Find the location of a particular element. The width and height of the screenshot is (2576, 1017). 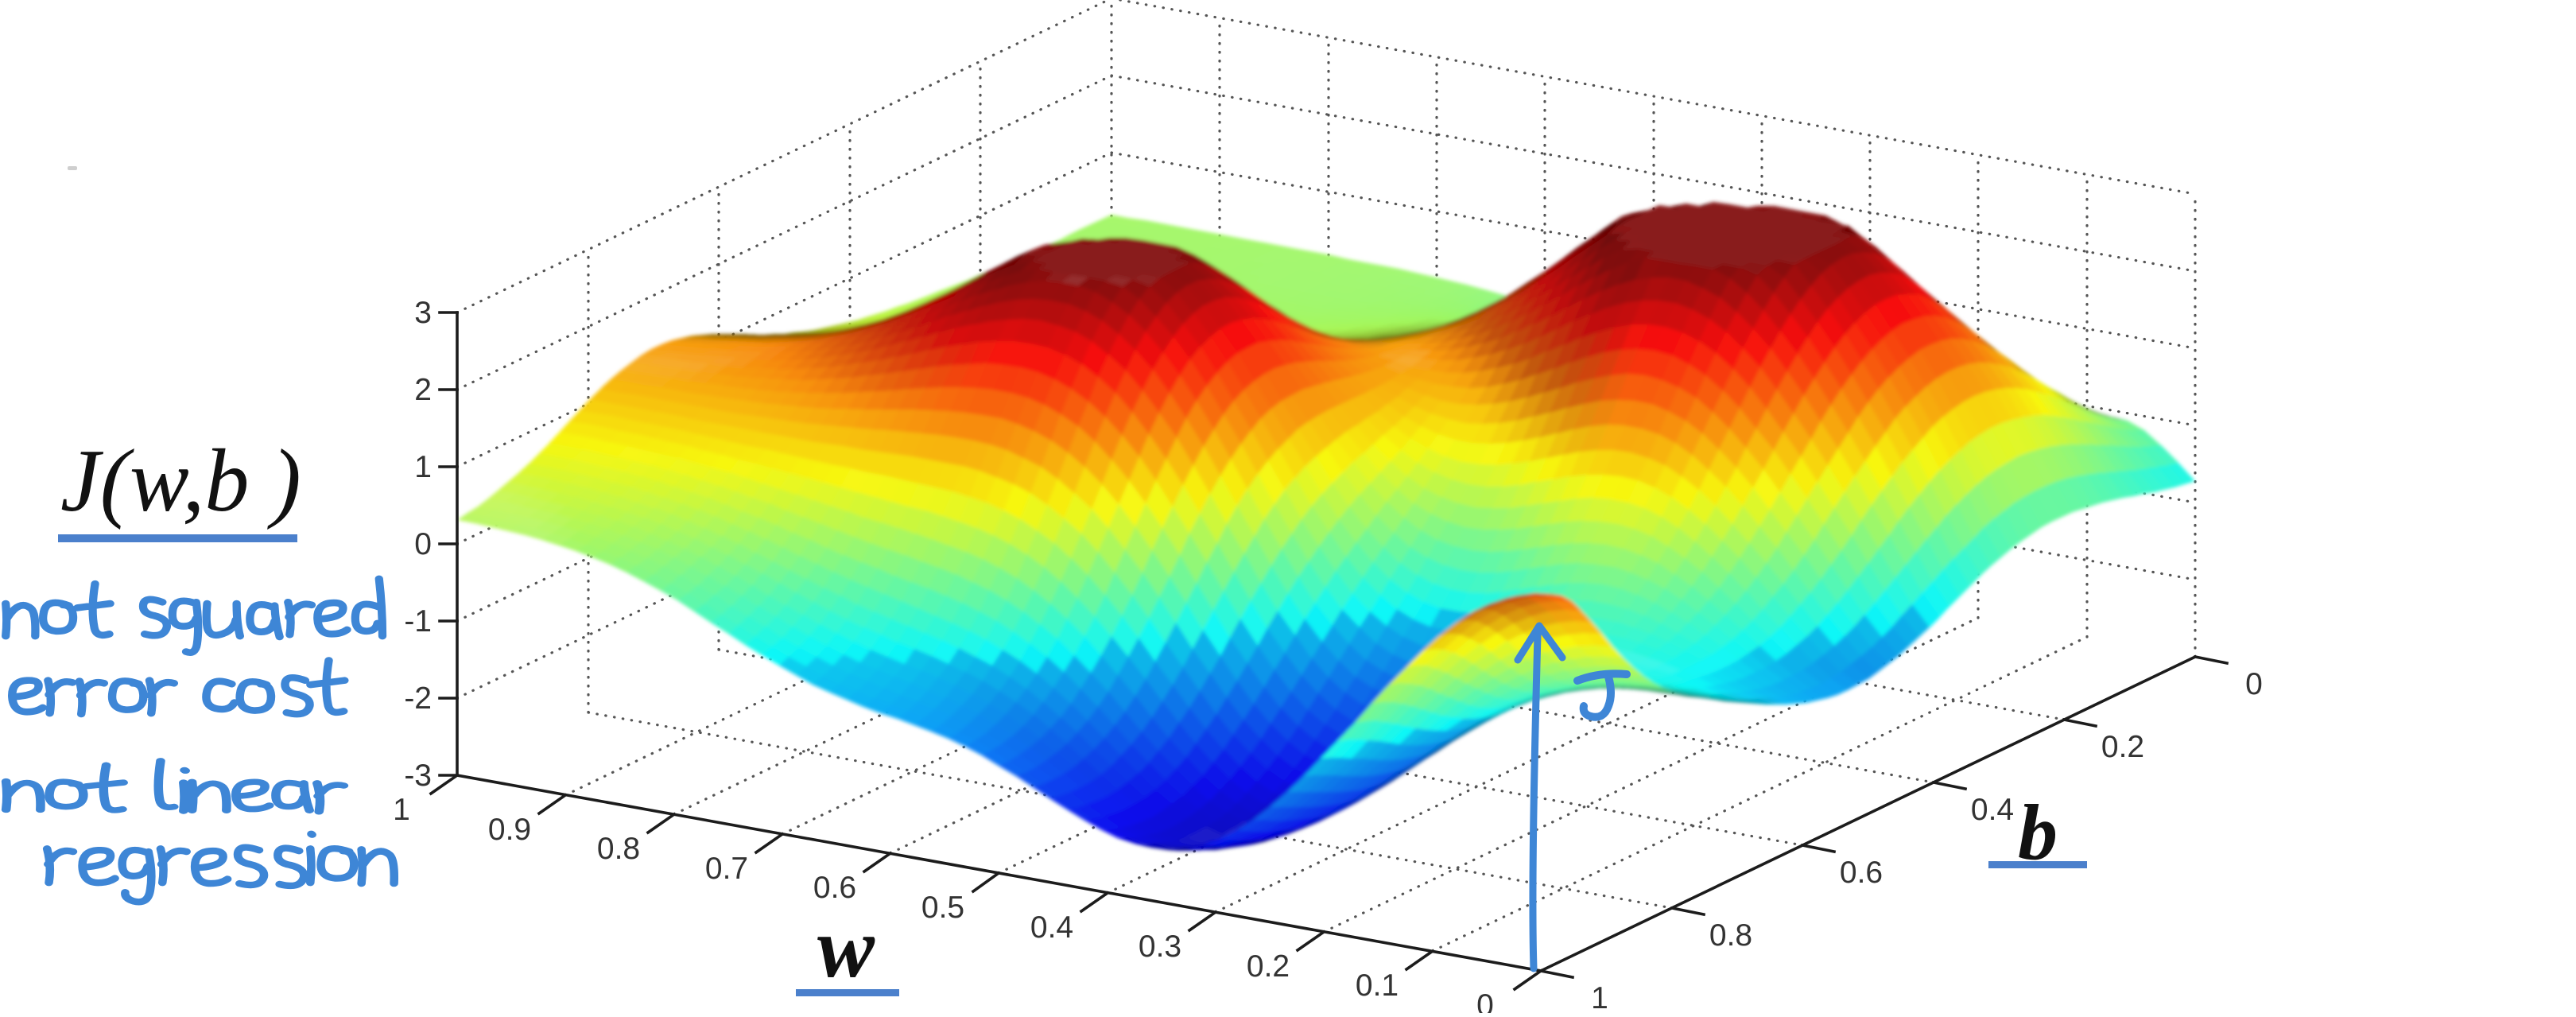

svg-text: -1 is located at coordinates (418, 621).